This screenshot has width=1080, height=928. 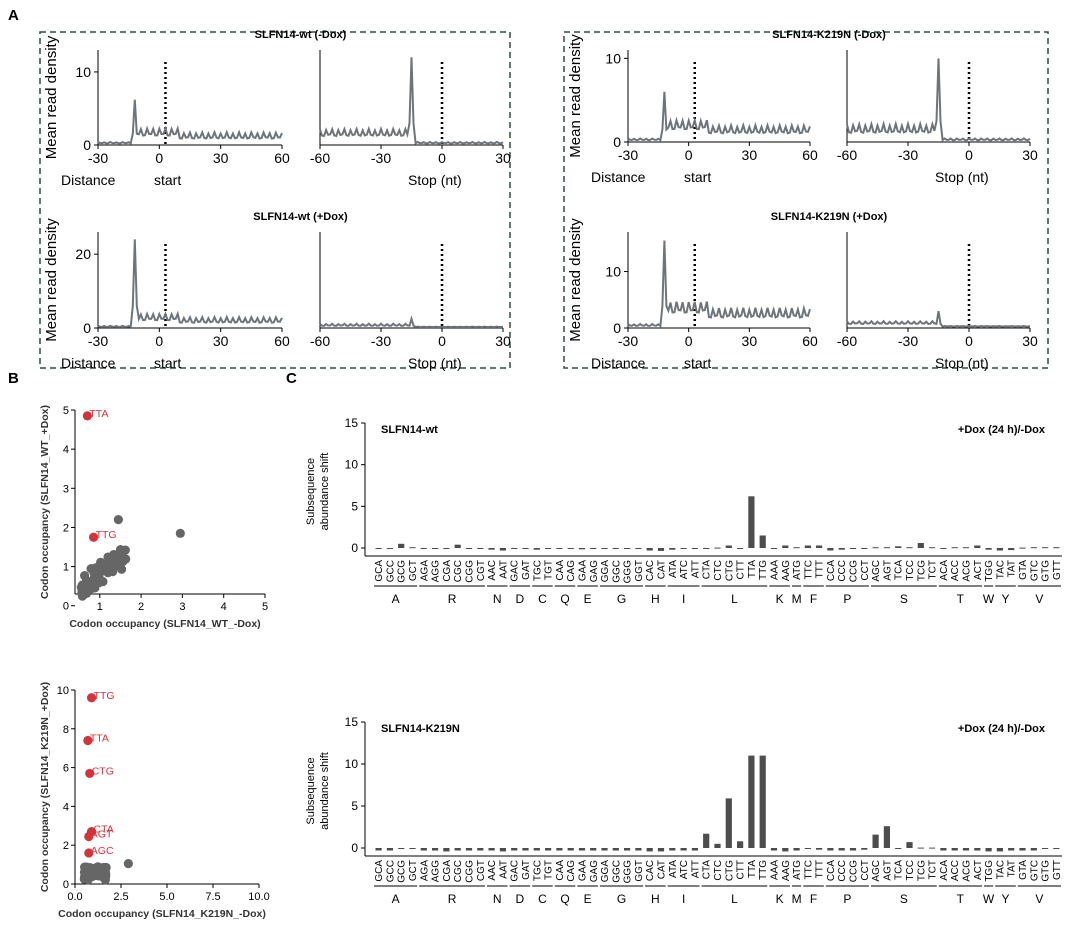 I want to click on panel-c-amino-label: L, so click(x=734, y=599).